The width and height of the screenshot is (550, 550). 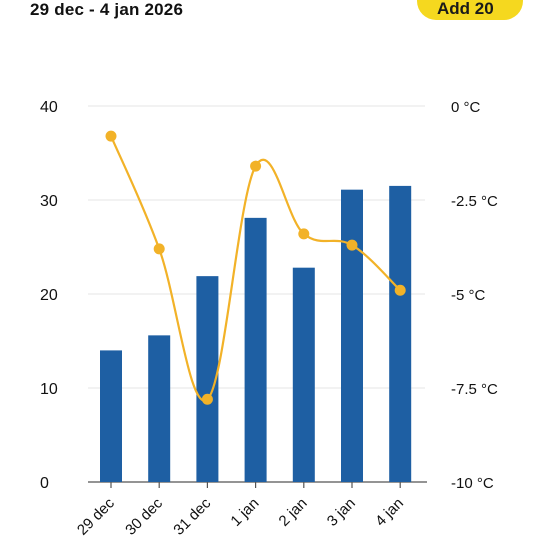 I want to click on x-tick-label: 30 dec, so click(x=144, y=516).